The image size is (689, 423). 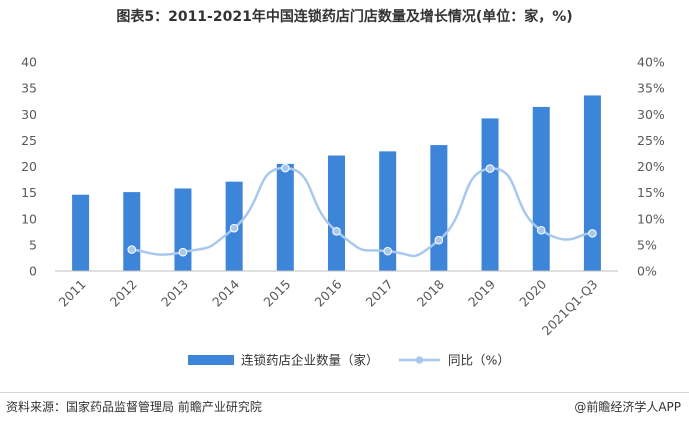 I want to click on bar-2019, so click(x=490, y=195).